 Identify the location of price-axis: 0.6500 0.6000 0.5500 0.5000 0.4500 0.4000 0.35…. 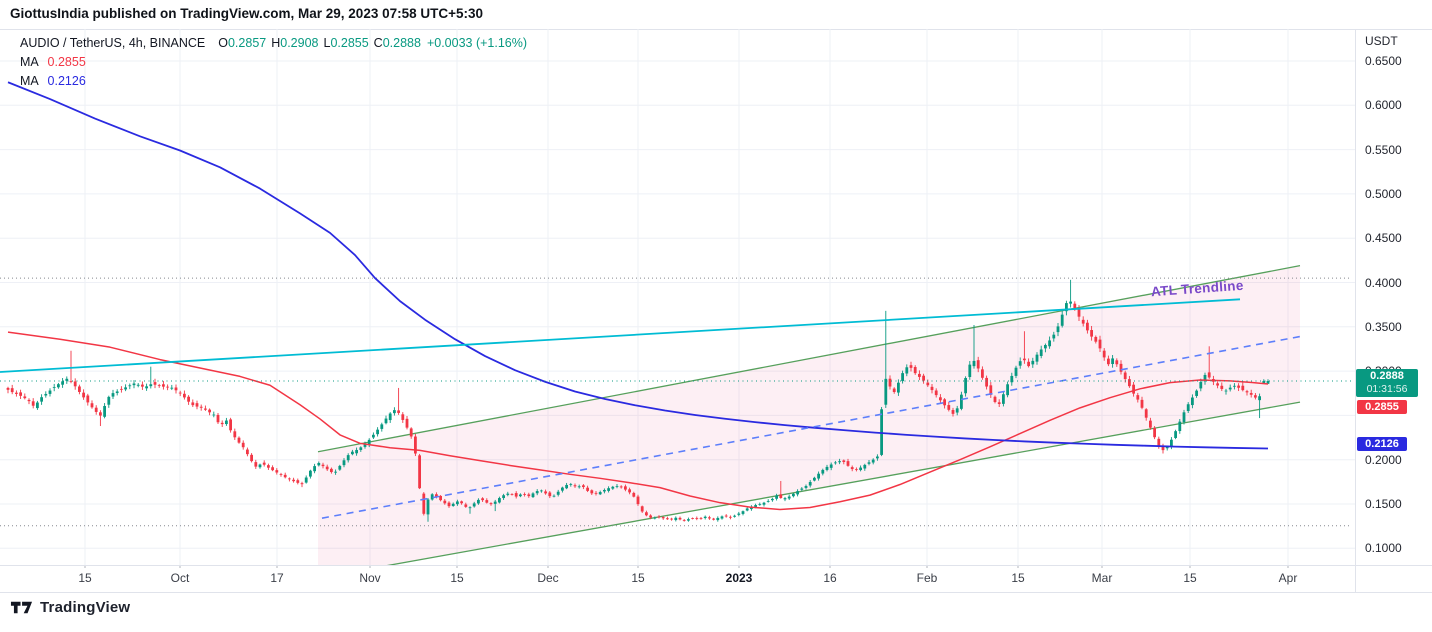
(1394, 297).